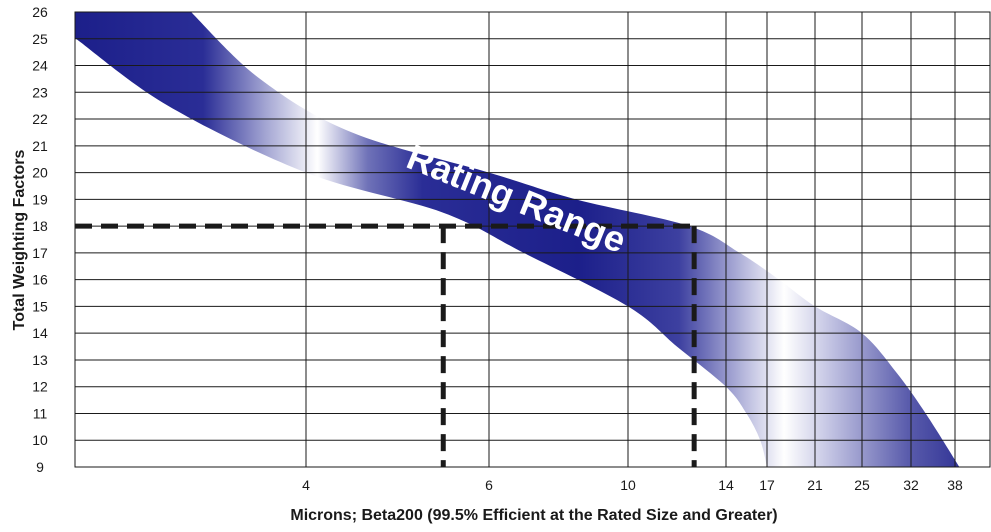 The image size is (991, 532). I want to click on x-tick-label-17: 17, so click(767, 485).